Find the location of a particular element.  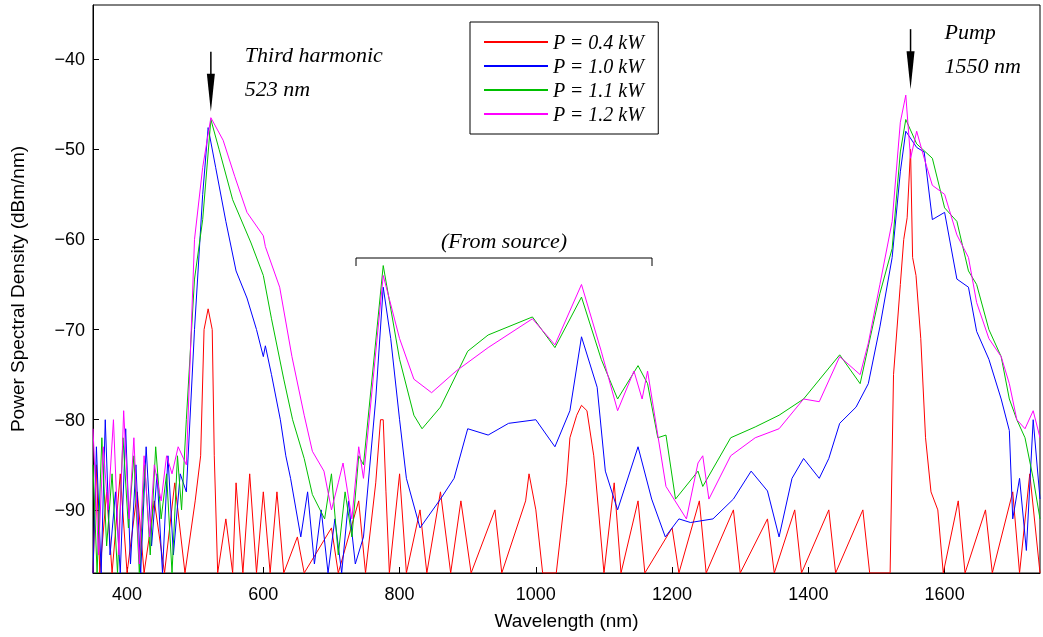

legend-label: P = 1.1 kW is located at coordinates (599, 90).